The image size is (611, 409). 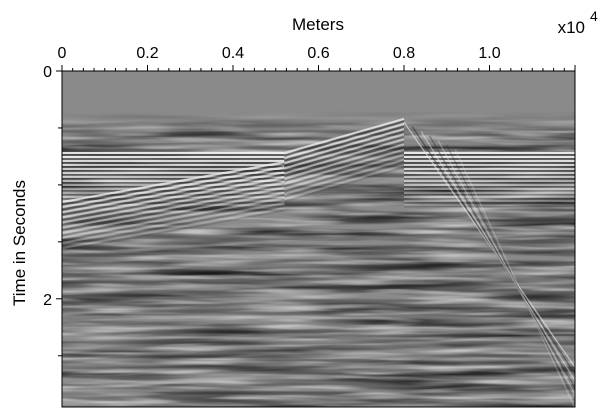 What do you see at coordinates (62, 53) in the screenshot?
I see `x-tick-label: 0` at bounding box center [62, 53].